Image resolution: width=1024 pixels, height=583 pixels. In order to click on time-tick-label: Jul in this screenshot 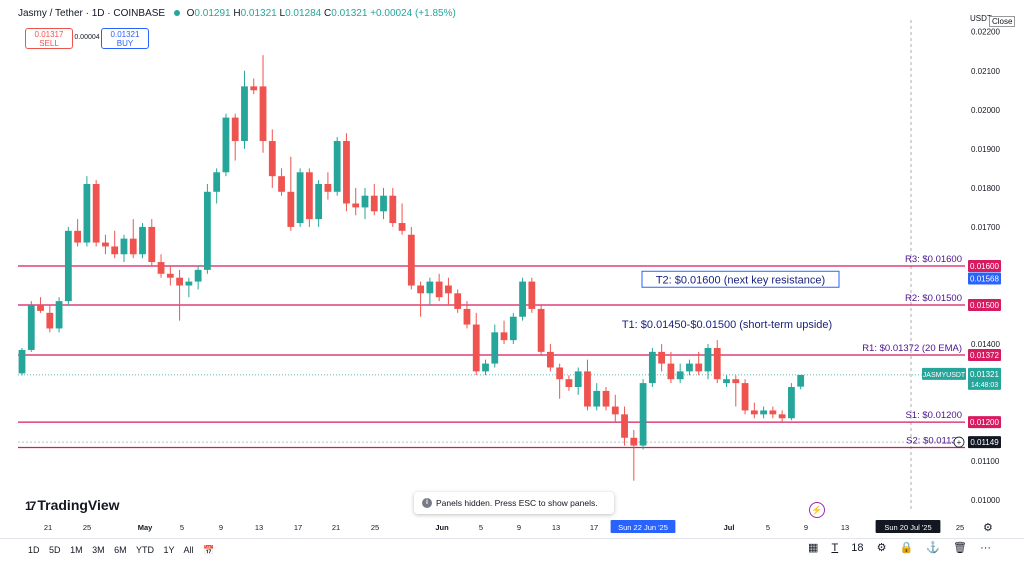, I will do `click(729, 527)`.